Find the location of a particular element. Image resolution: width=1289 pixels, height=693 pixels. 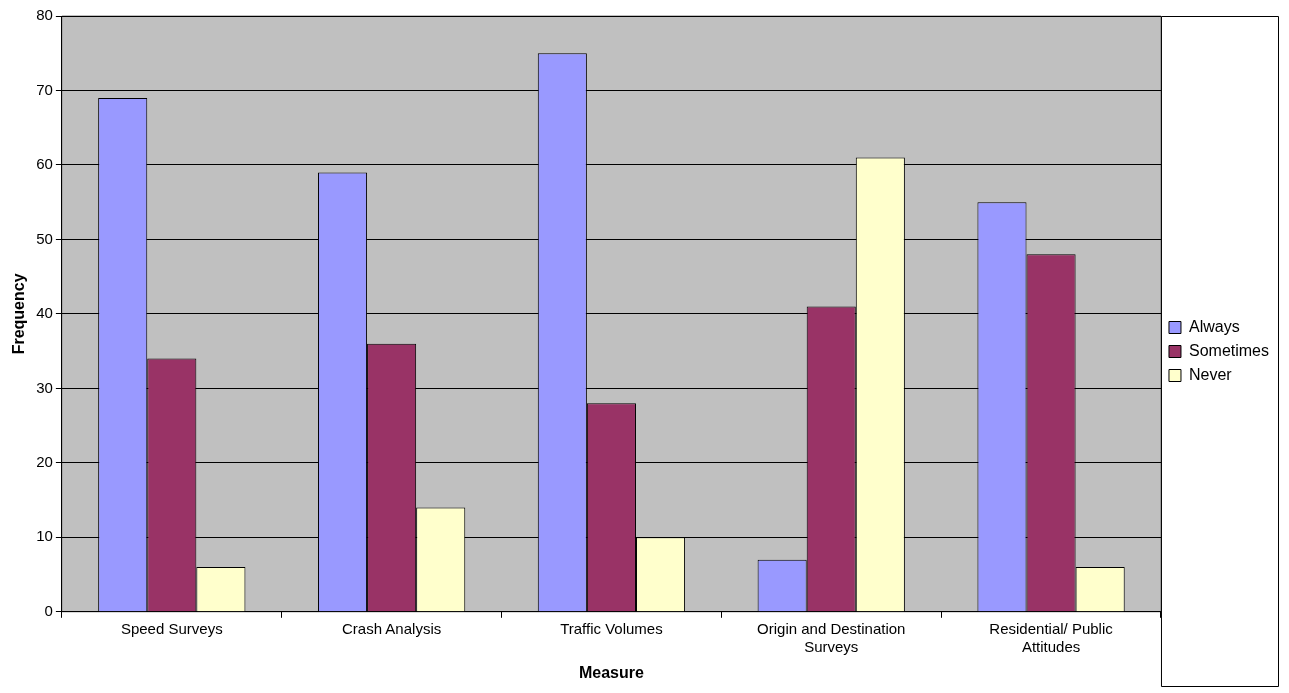

y-tick-label: 50 is located at coordinates (44, 238).